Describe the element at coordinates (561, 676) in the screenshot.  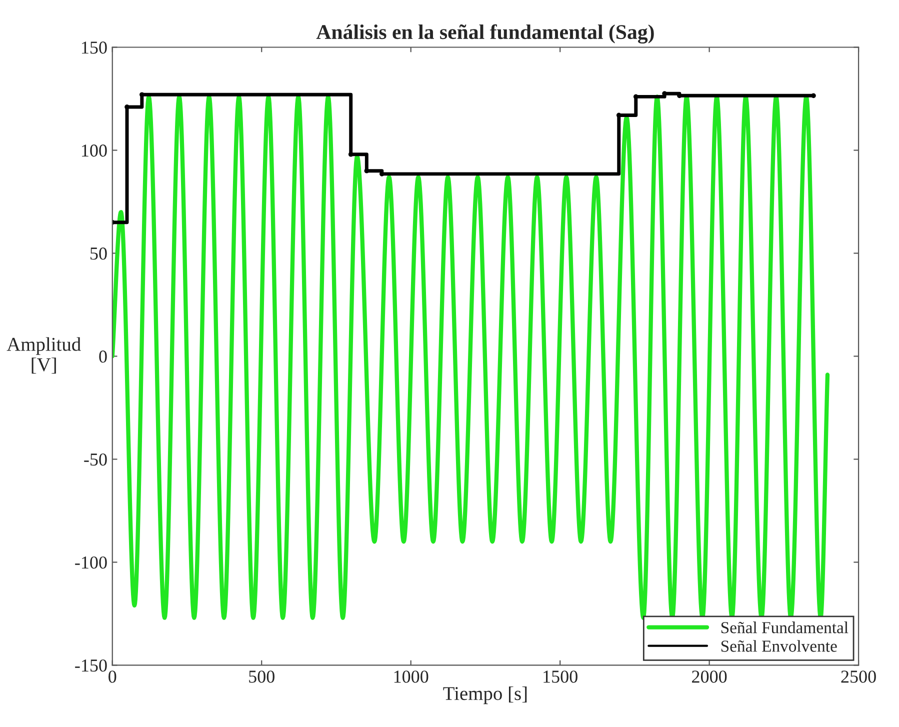
I see `x-tick-label: 1500` at that location.